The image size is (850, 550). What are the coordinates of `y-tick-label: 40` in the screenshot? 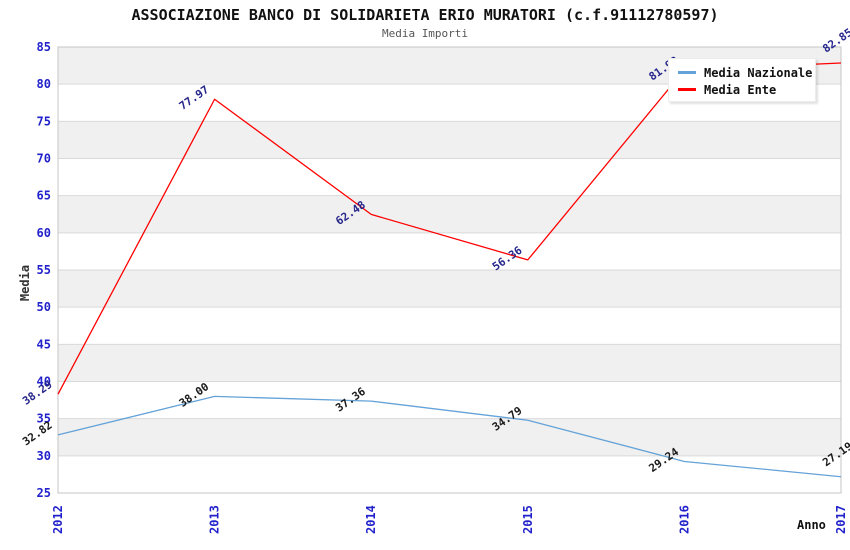 It's located at (44, 382).